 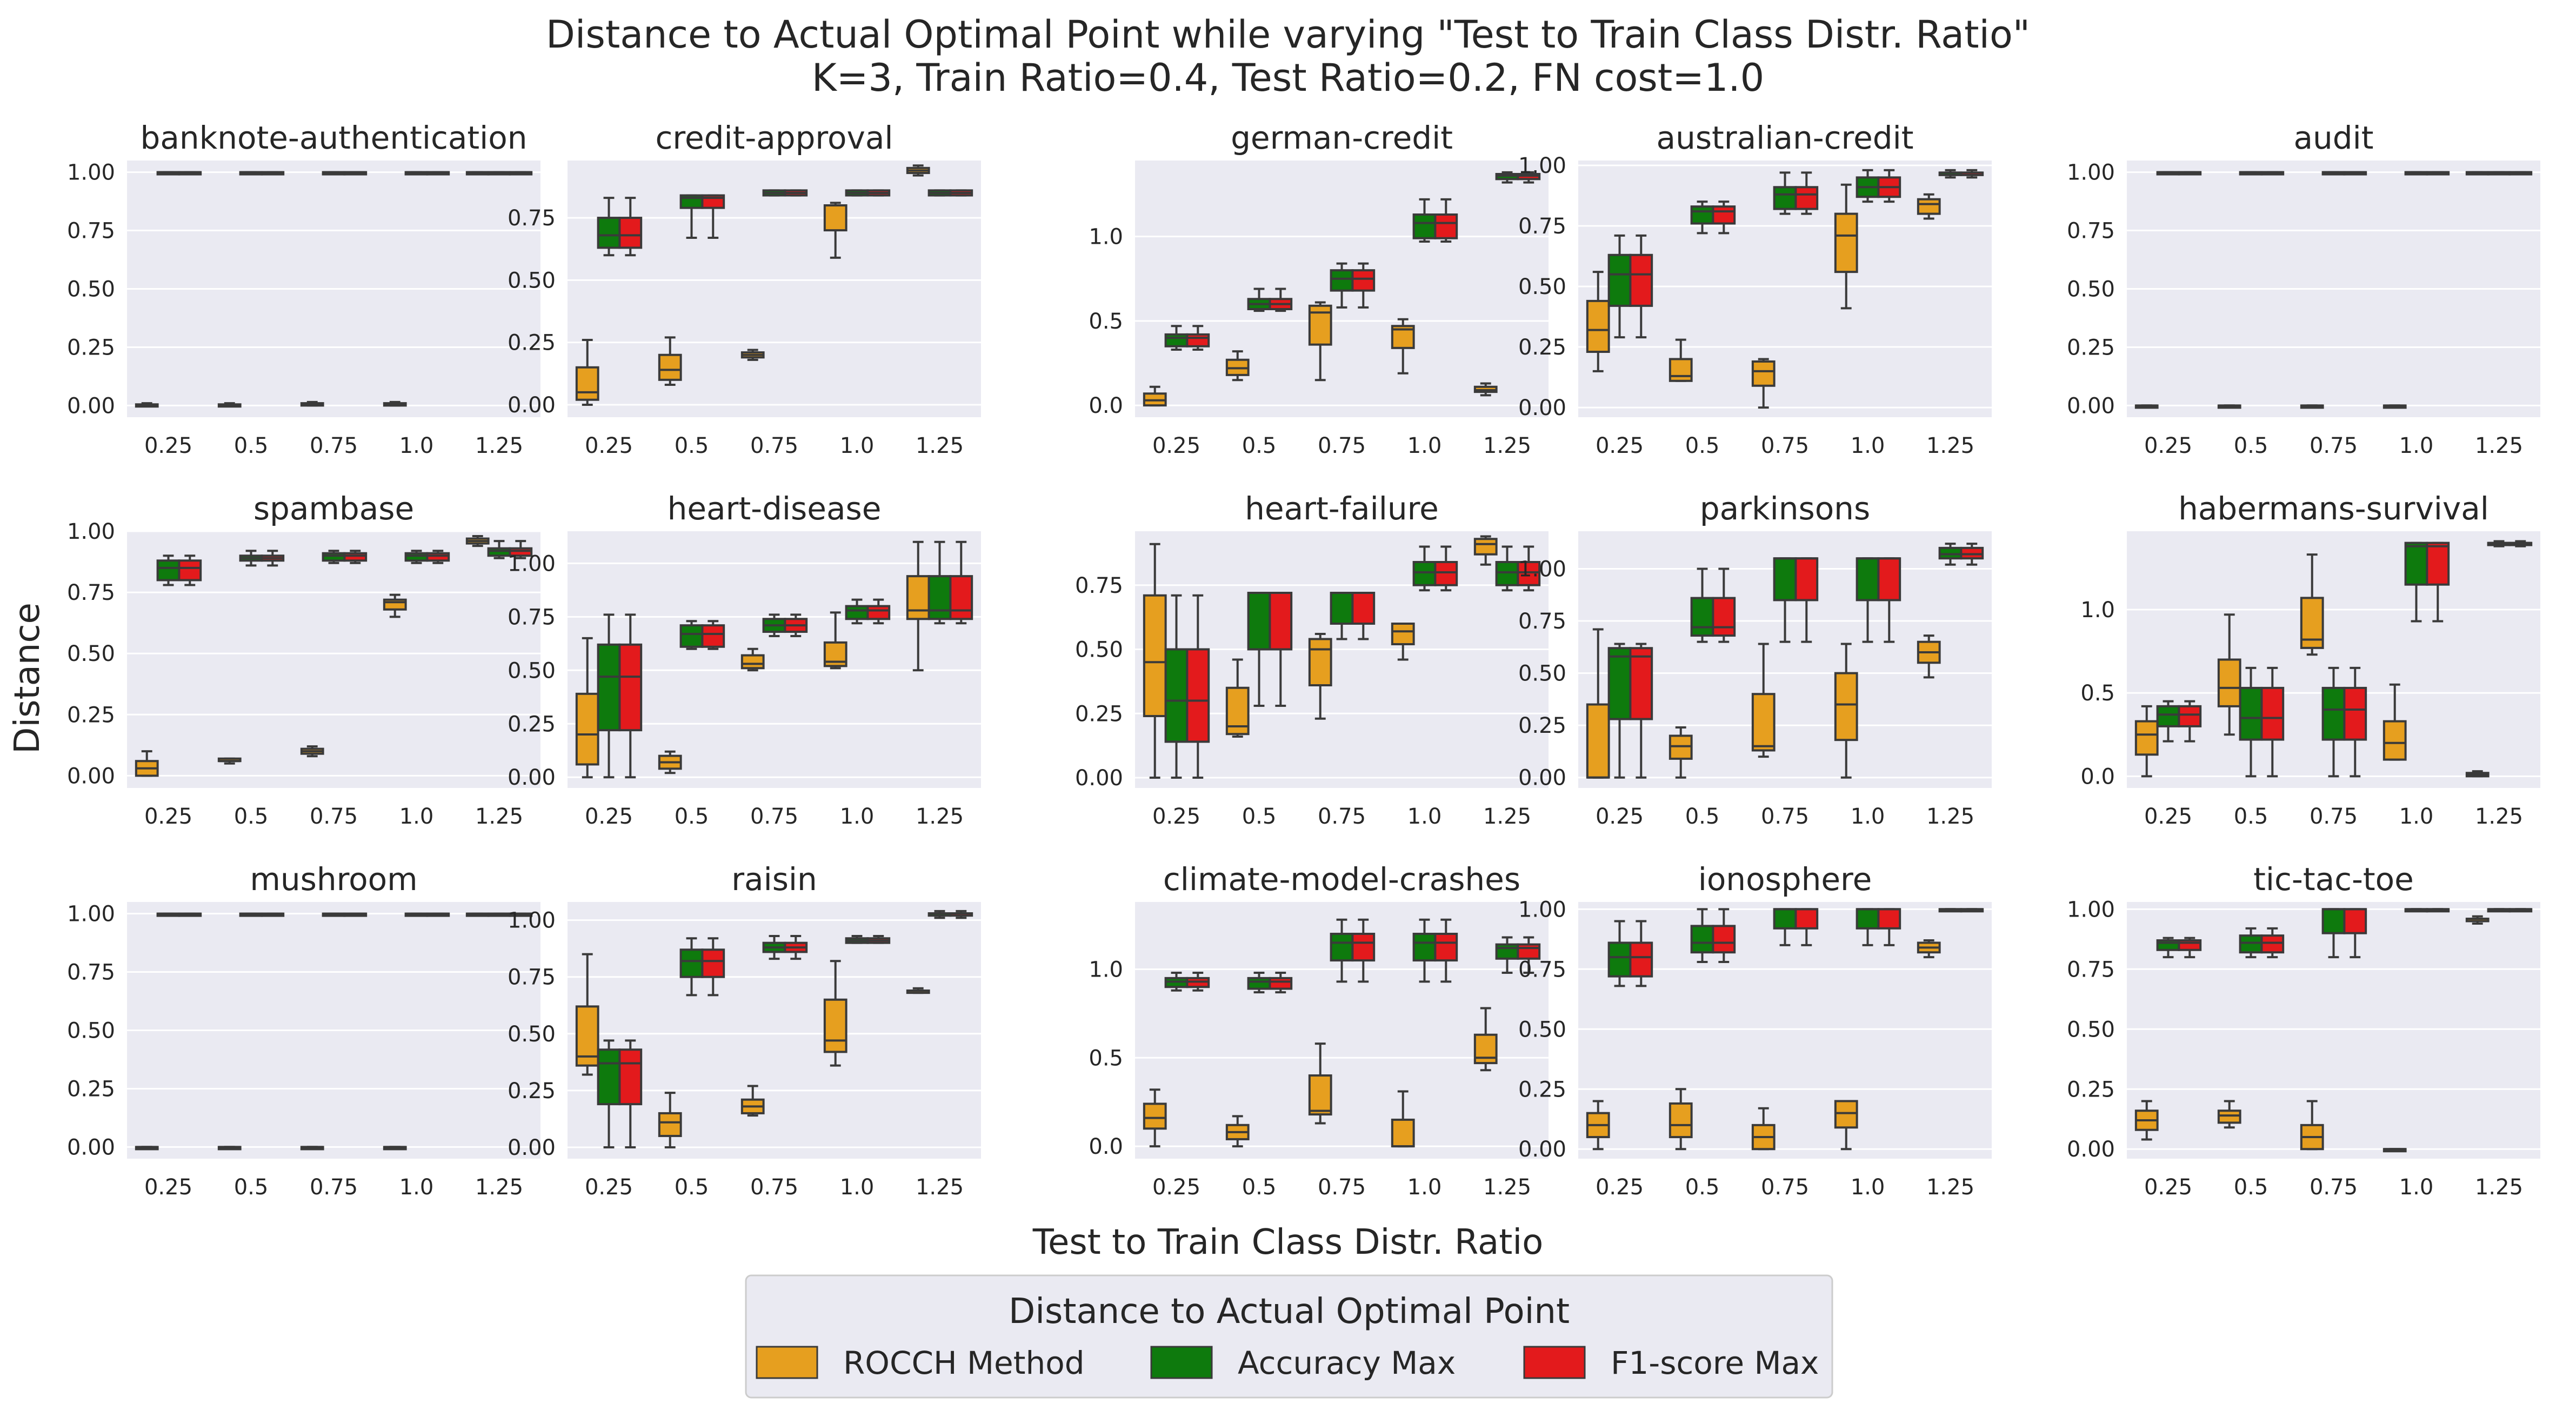 What do you see at coordinates (787, 1362) in the screenshot?
I see `legend-swatch-rocch` at bounding box center [787, 1362].